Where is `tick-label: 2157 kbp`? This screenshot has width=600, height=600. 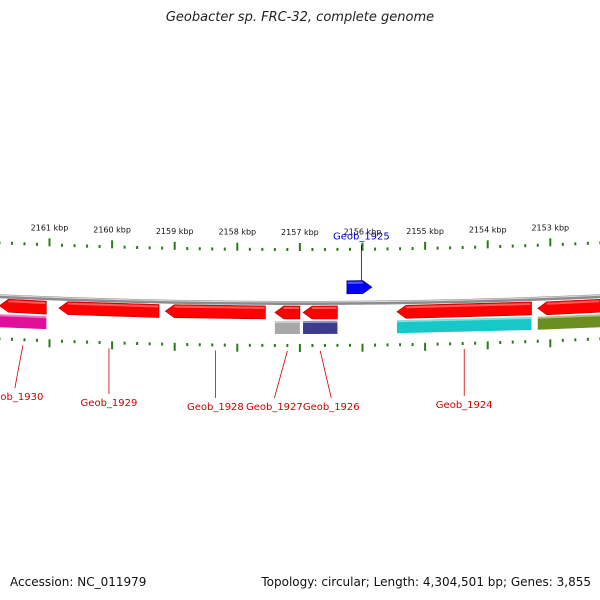
tick-label: 2157 kbp is located at coordinates (300, 232).